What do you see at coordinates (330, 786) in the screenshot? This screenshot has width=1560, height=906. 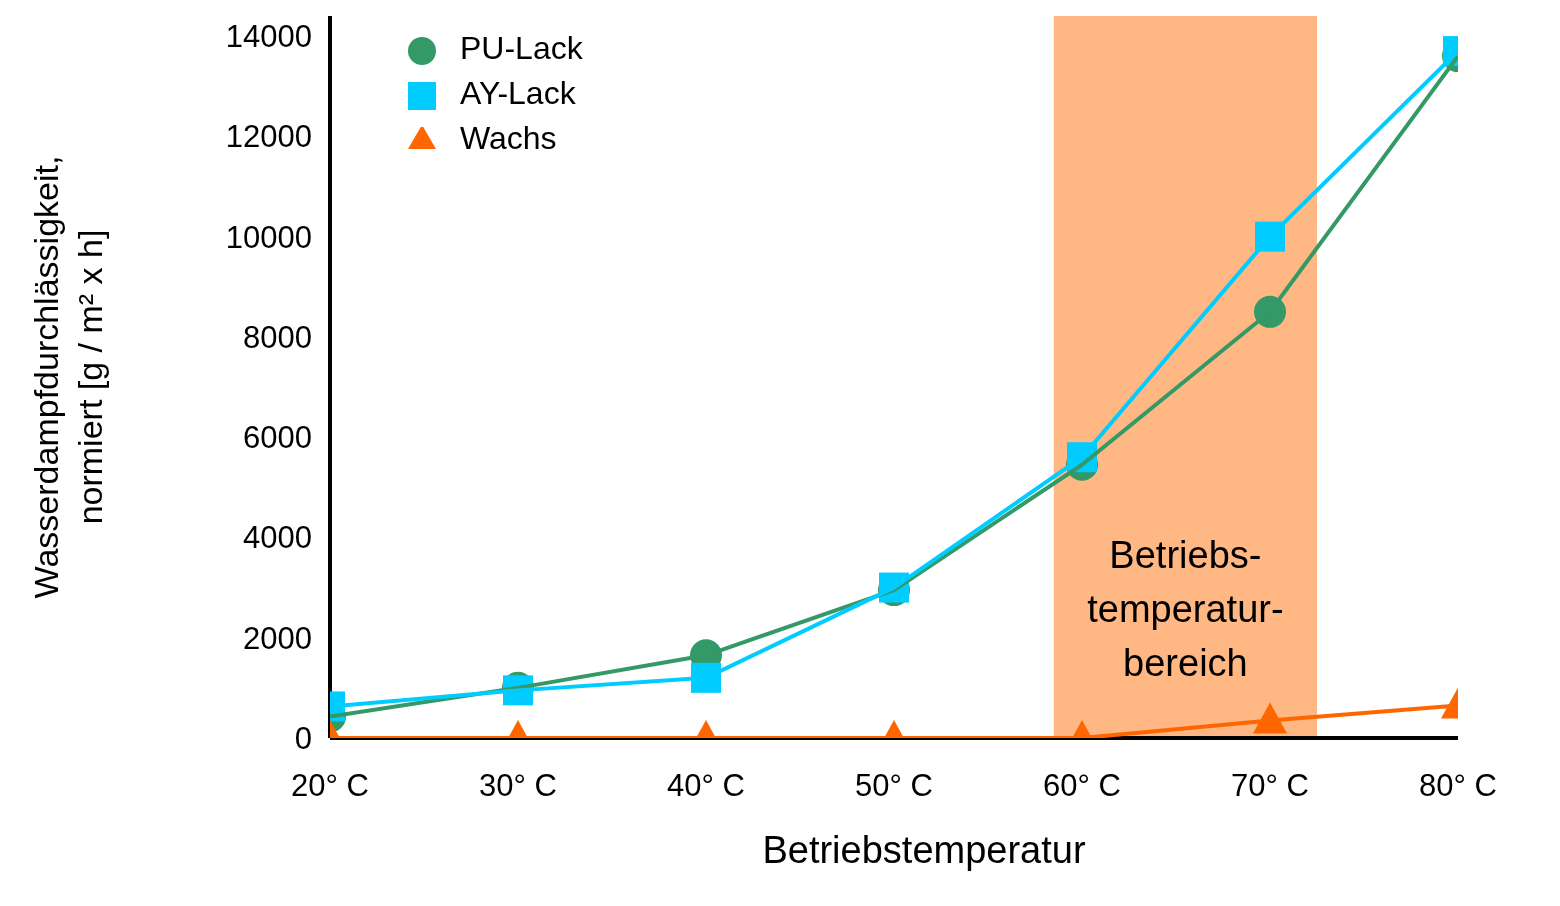 I see `x-tick-label: 20° C` at bounding box center [330, 786].